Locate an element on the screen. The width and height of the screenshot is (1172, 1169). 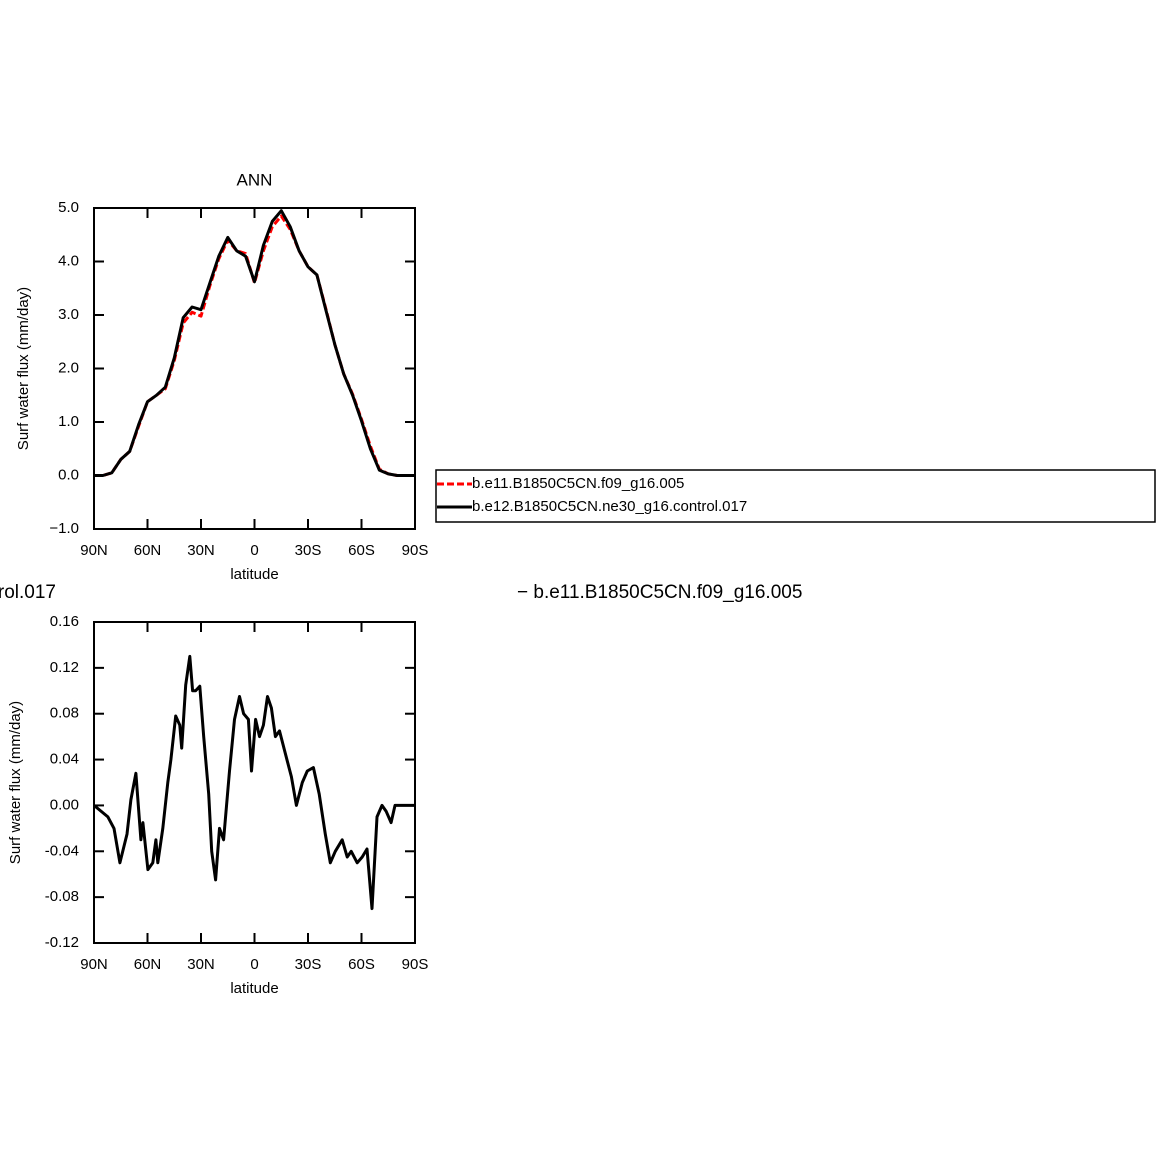
y-tick-label: −1.0 is located at coordinates (64, 528).